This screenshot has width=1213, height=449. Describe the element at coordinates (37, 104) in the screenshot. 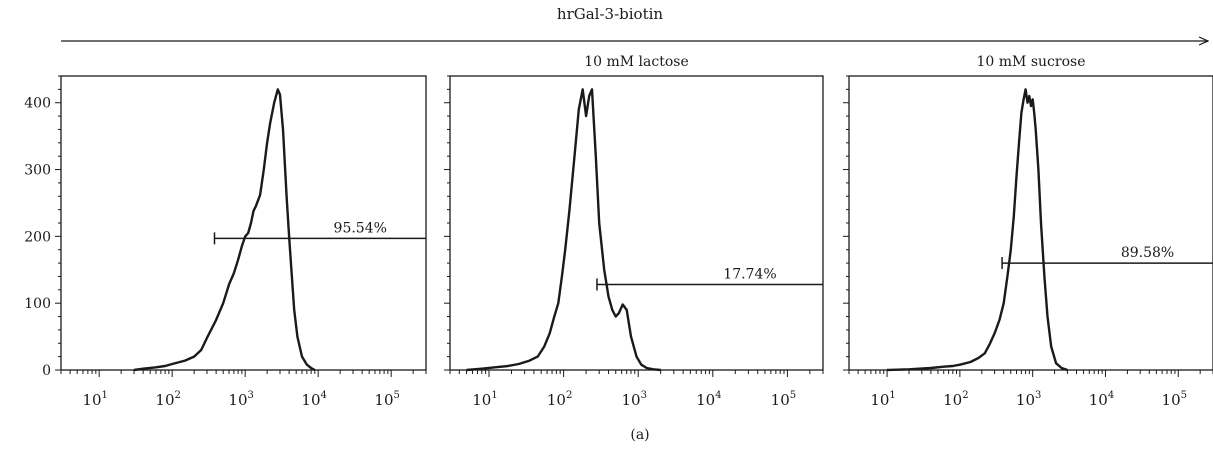

I see `y-tick-label: 400` at that location.